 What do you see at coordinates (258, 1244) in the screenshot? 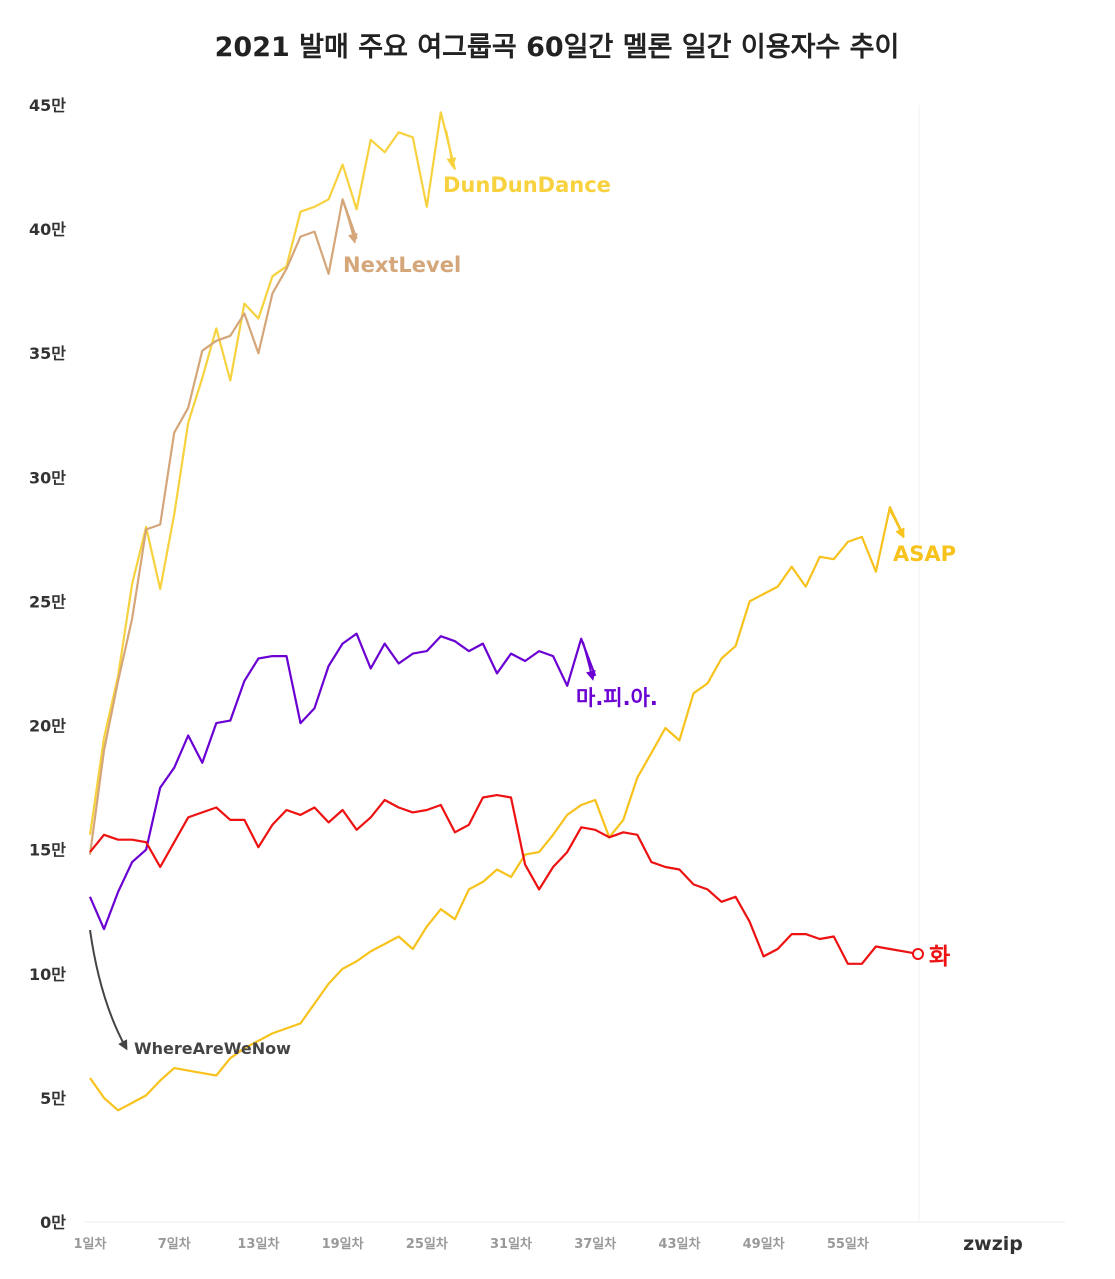
I see `x-tick-label: 13일차` at bounding box center [258, 1244].